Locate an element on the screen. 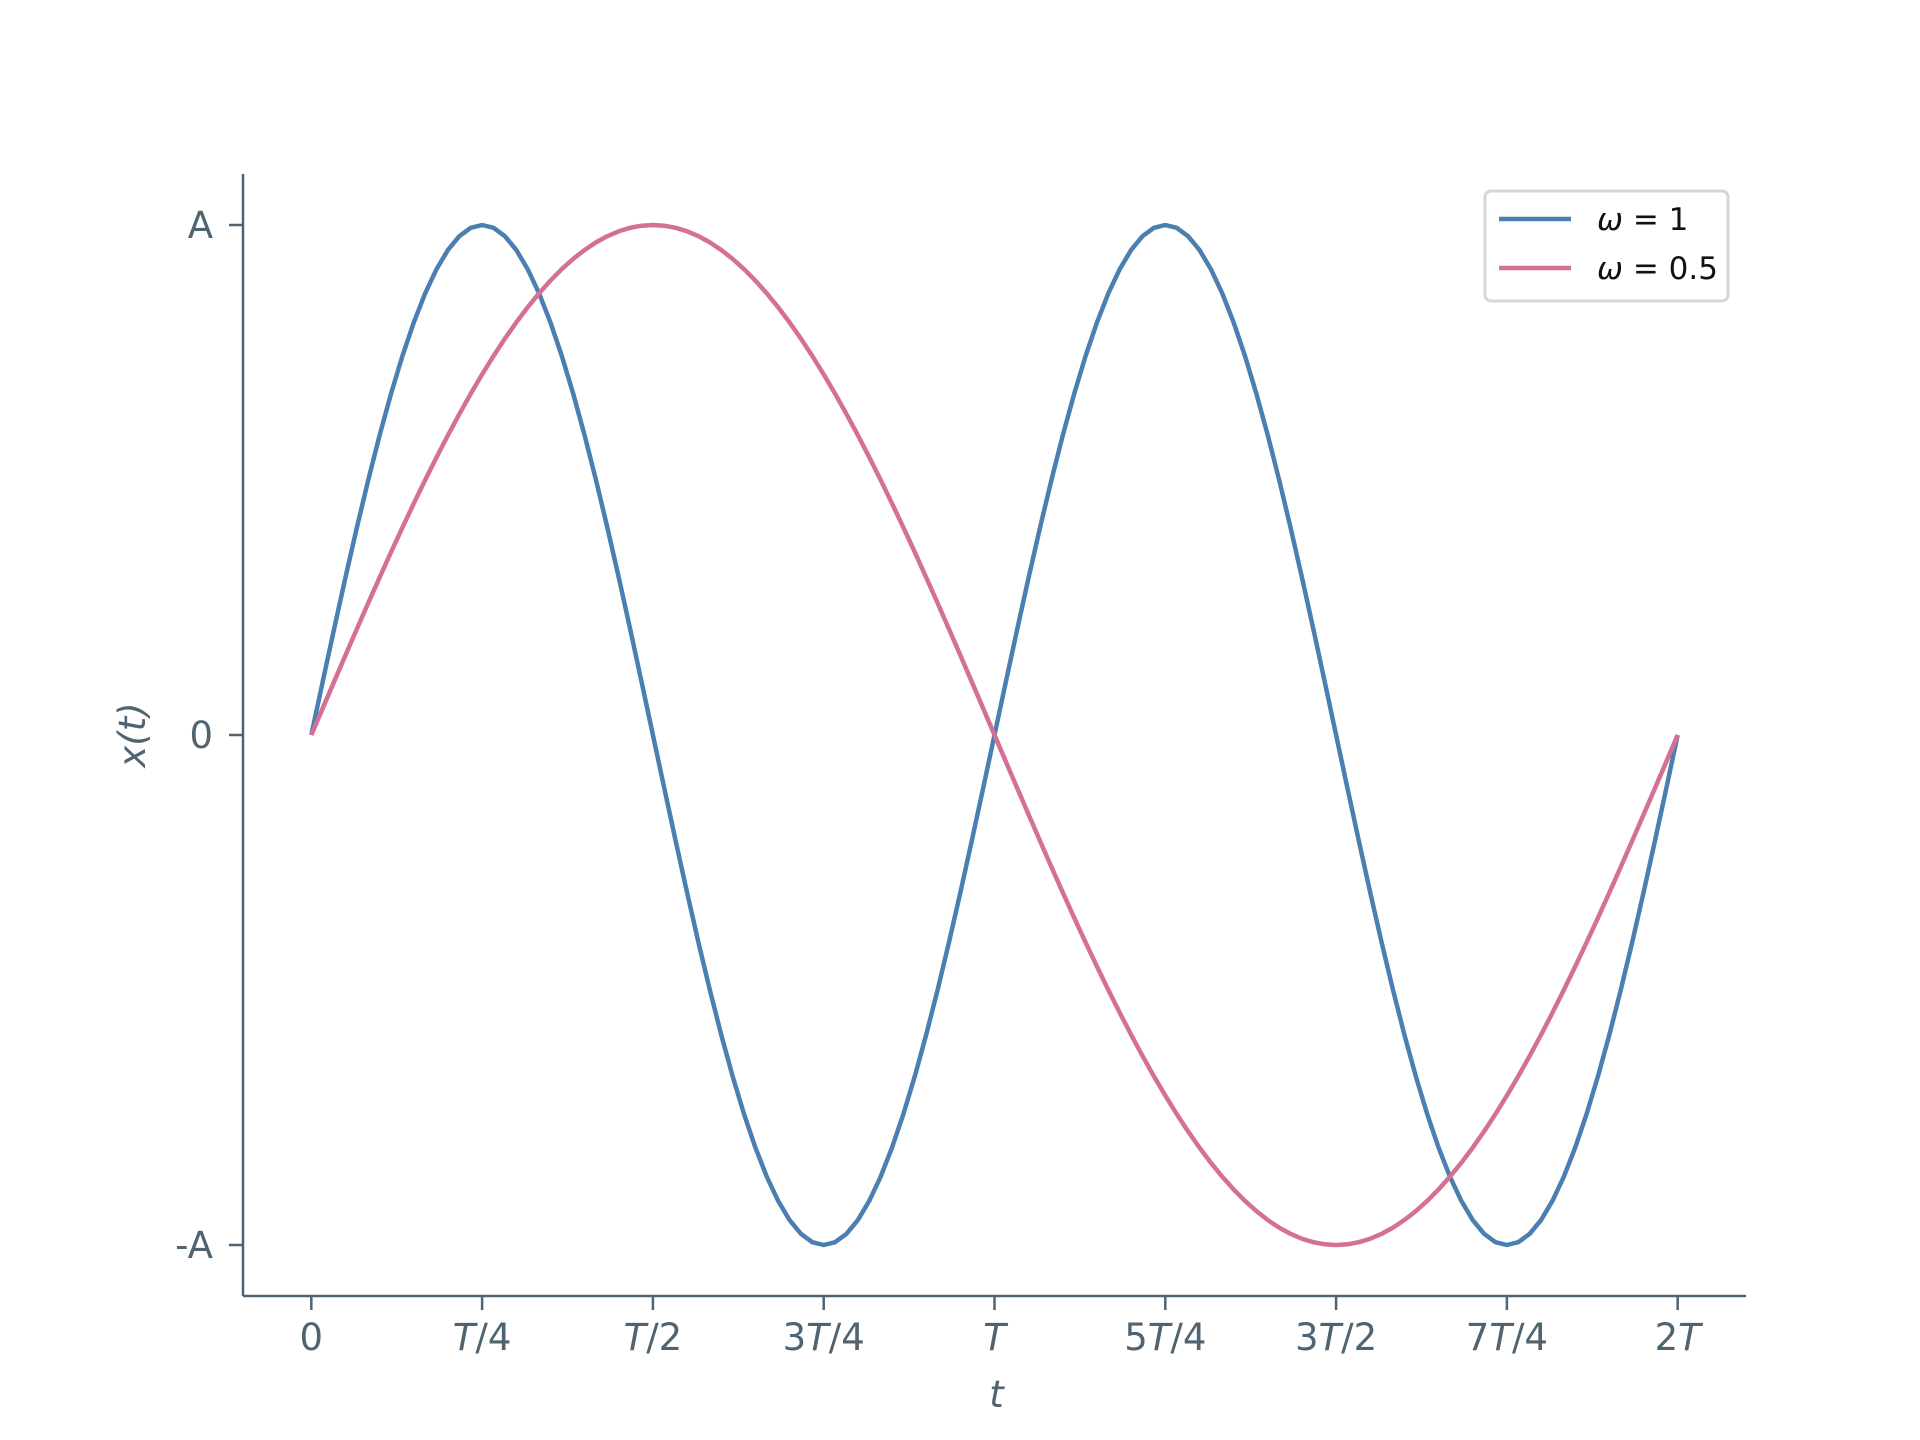 The width and height of the screenshot is (1920, 1440). legend-label: ω = 0.5 is located at coordinates (1657, 269).